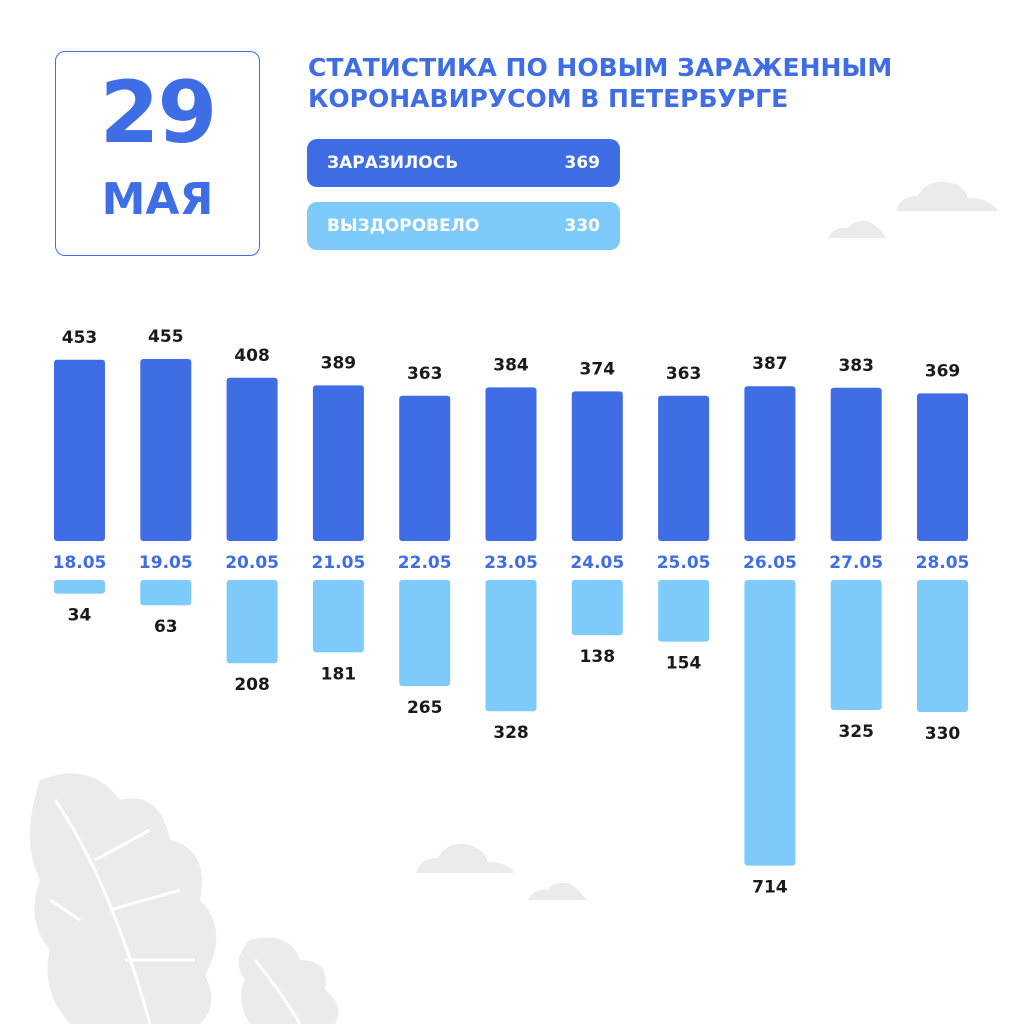  I want to click on data-label-infected: 374, so click(598, 369).